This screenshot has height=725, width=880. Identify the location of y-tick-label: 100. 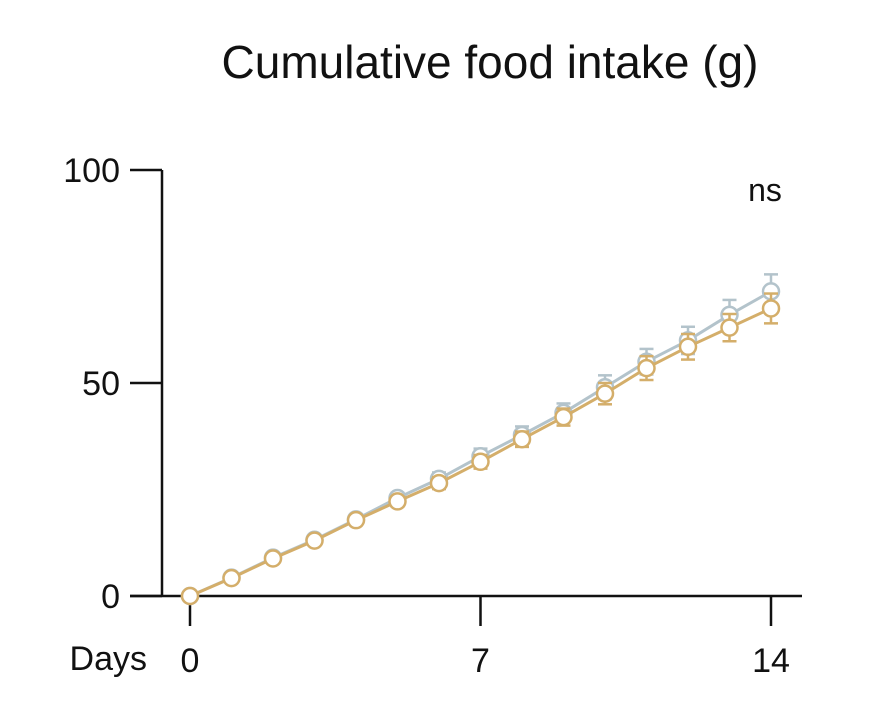
(91, 171).